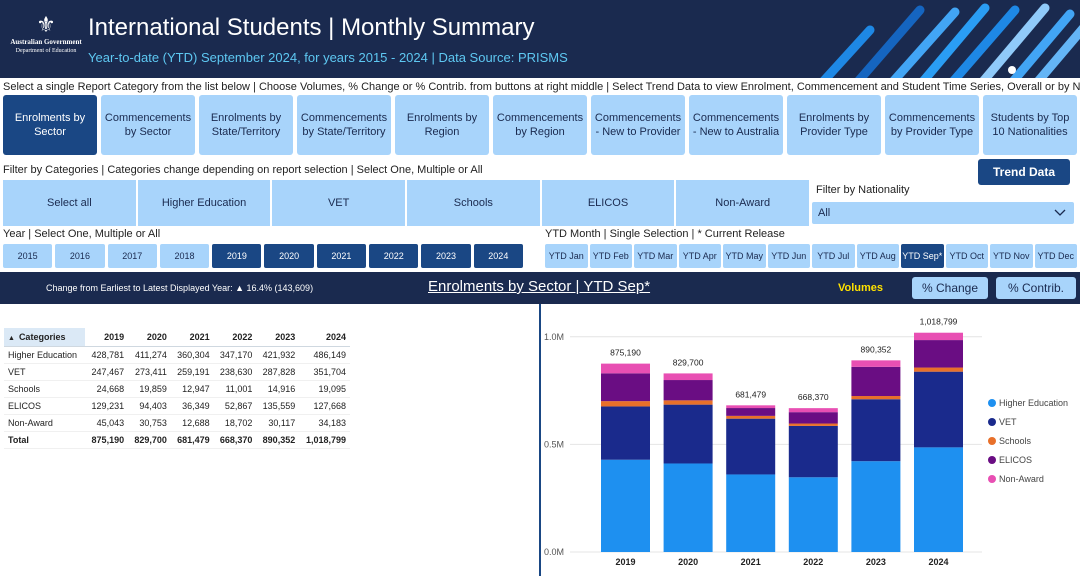 The width and height of the screenshot is (1080, 576). I want to click on bar-segment-vet-2020, so click(688, 434).